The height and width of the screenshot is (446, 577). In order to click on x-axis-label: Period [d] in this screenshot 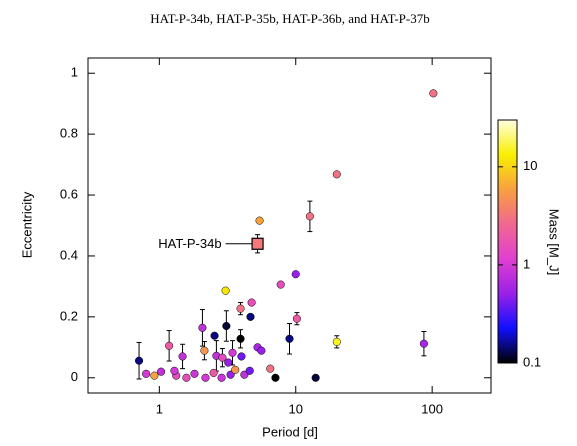, I will do `click(290, 431)`.